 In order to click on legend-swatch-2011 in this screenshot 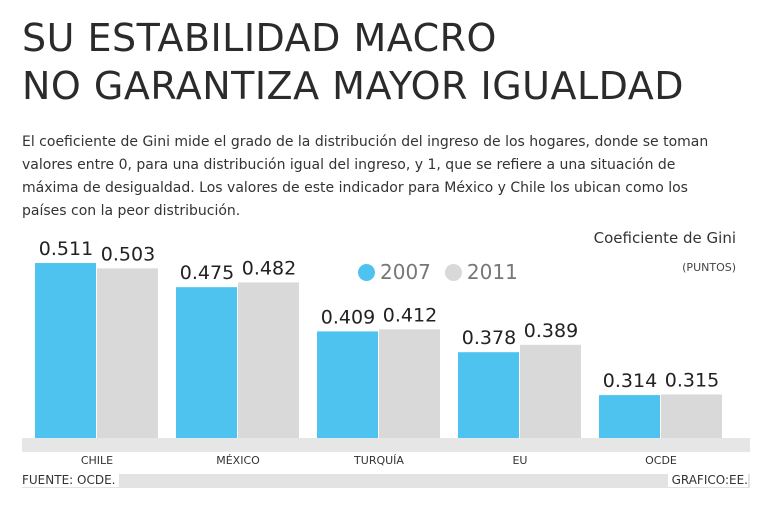, I will do `click(453, 272)`.